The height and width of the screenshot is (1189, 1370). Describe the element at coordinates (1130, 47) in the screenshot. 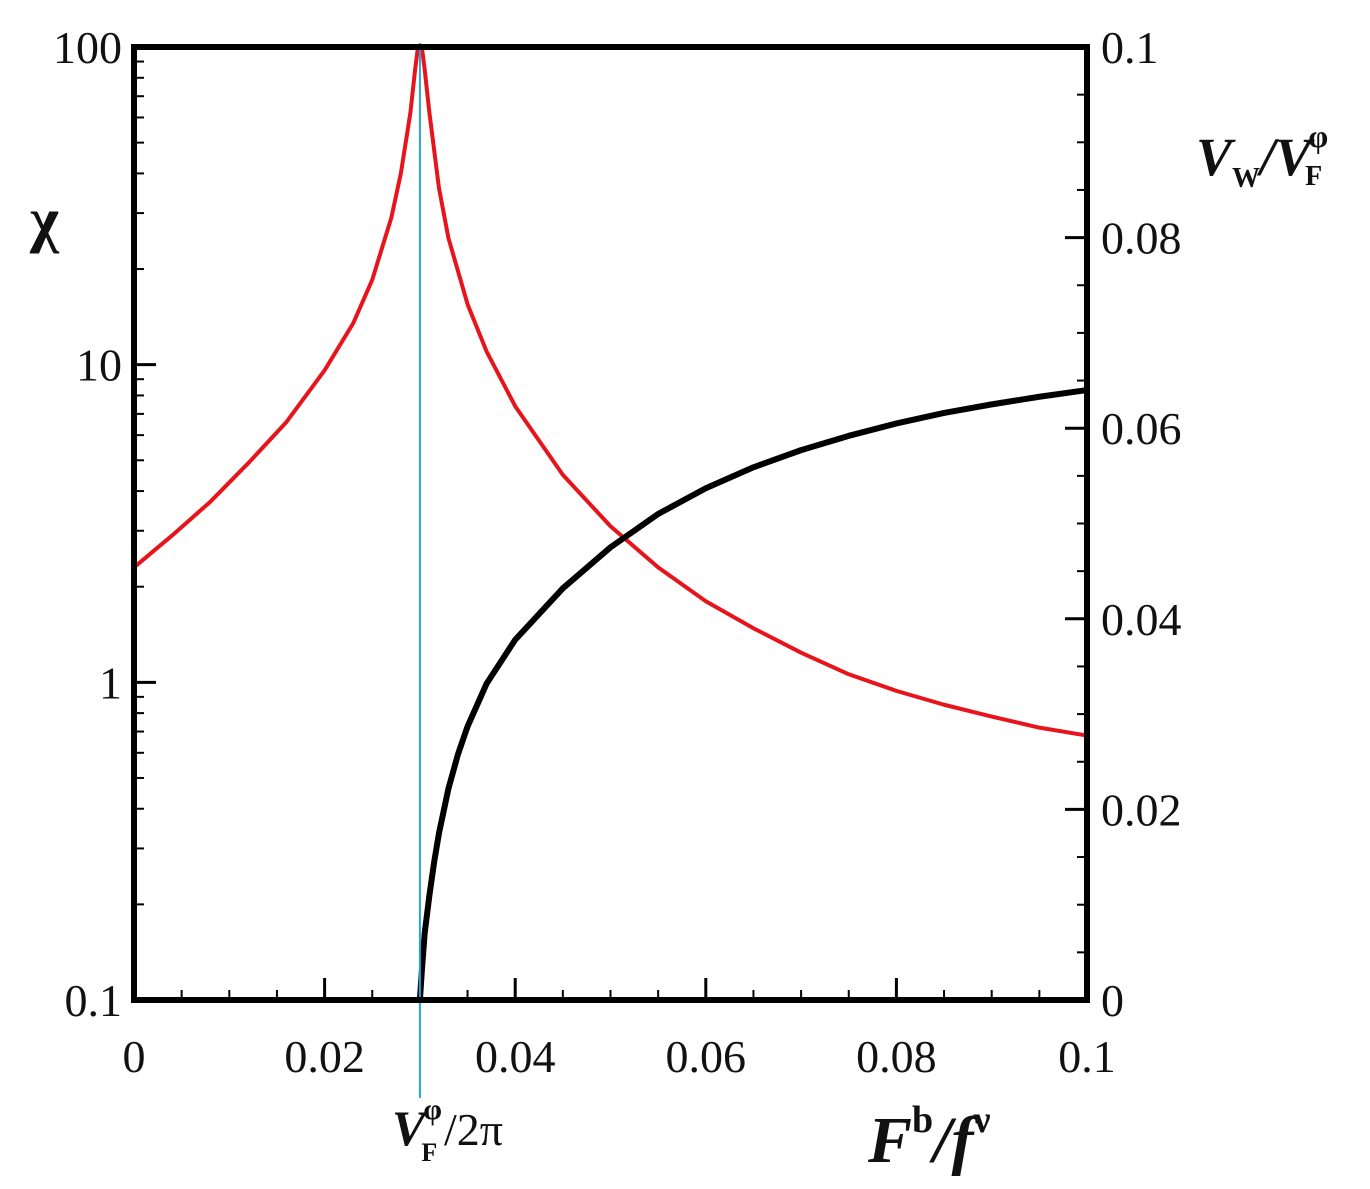

I see `y-right-tick-label: 0.1` at that location.